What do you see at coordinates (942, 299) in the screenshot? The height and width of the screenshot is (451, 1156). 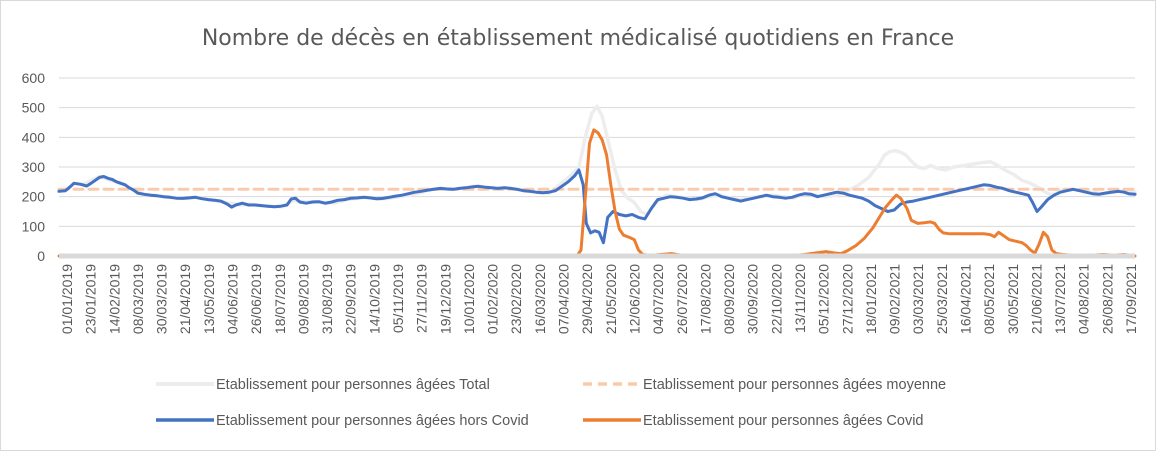 I see `x-tick-label: 25/03/2021` at bounding box center [942, 299].